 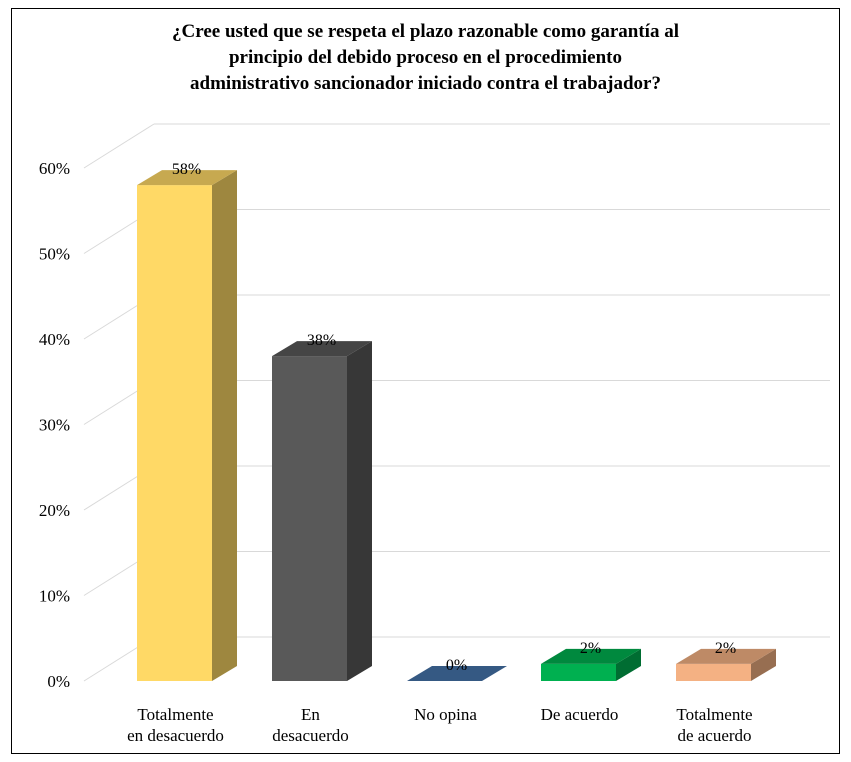 What do you see at coordinates (54, 510) in the screenshot?
I see `y-tick-label: 20%` at bounding box center [54, 510].